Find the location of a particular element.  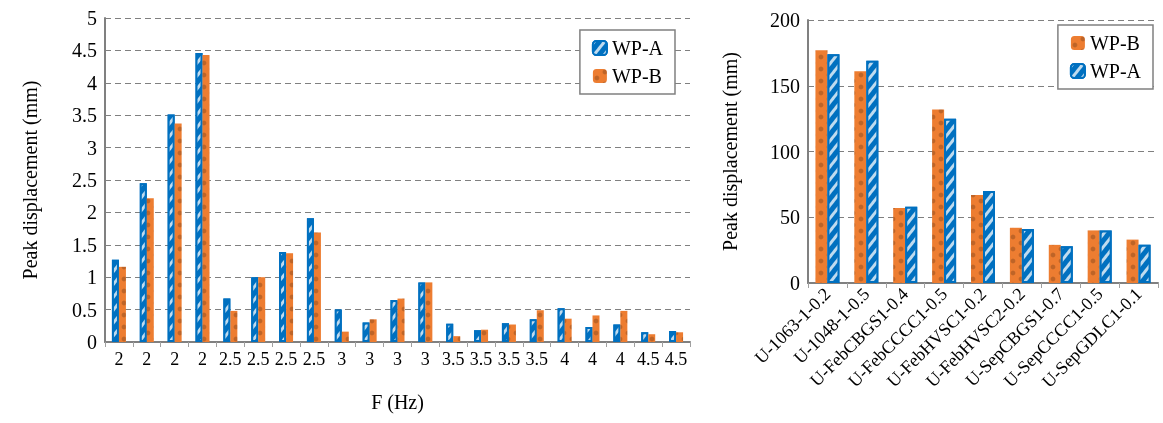

y-tick-label: 3 is located at coordinates (92, 147).